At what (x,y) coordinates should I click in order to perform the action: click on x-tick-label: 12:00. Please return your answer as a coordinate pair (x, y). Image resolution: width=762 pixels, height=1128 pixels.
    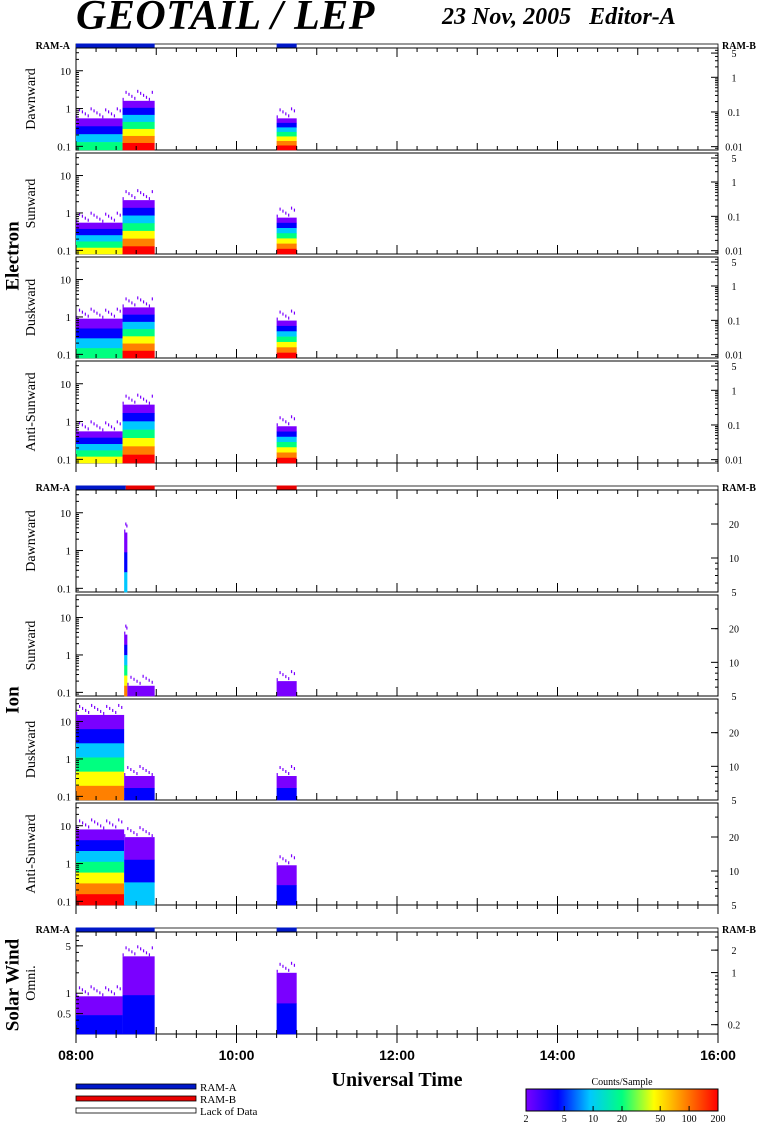
    Looking at the image, I should click on (397, 1055).